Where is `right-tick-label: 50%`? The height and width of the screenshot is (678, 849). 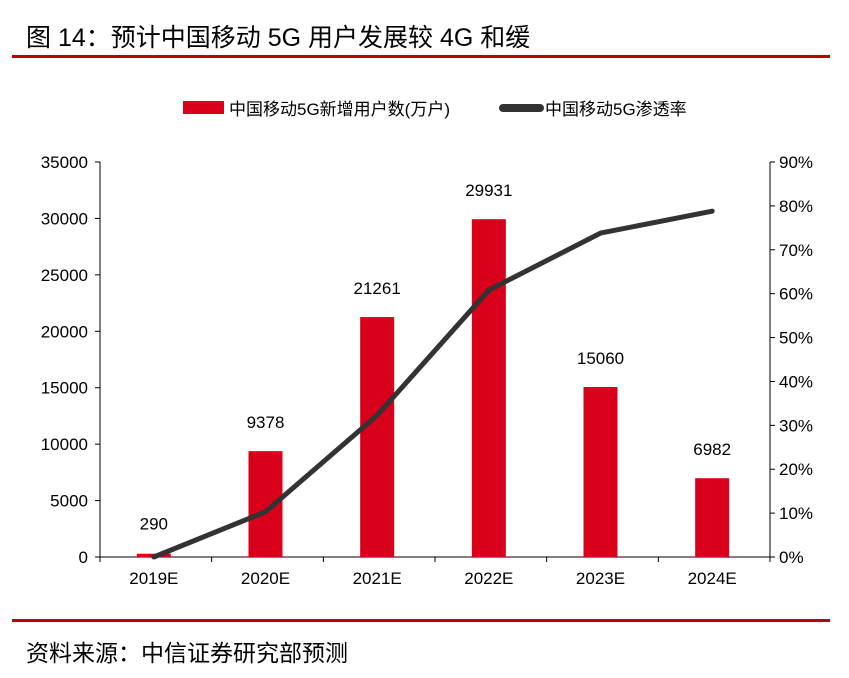 right-tick-label: 50% is located at coordinates (796, 338).